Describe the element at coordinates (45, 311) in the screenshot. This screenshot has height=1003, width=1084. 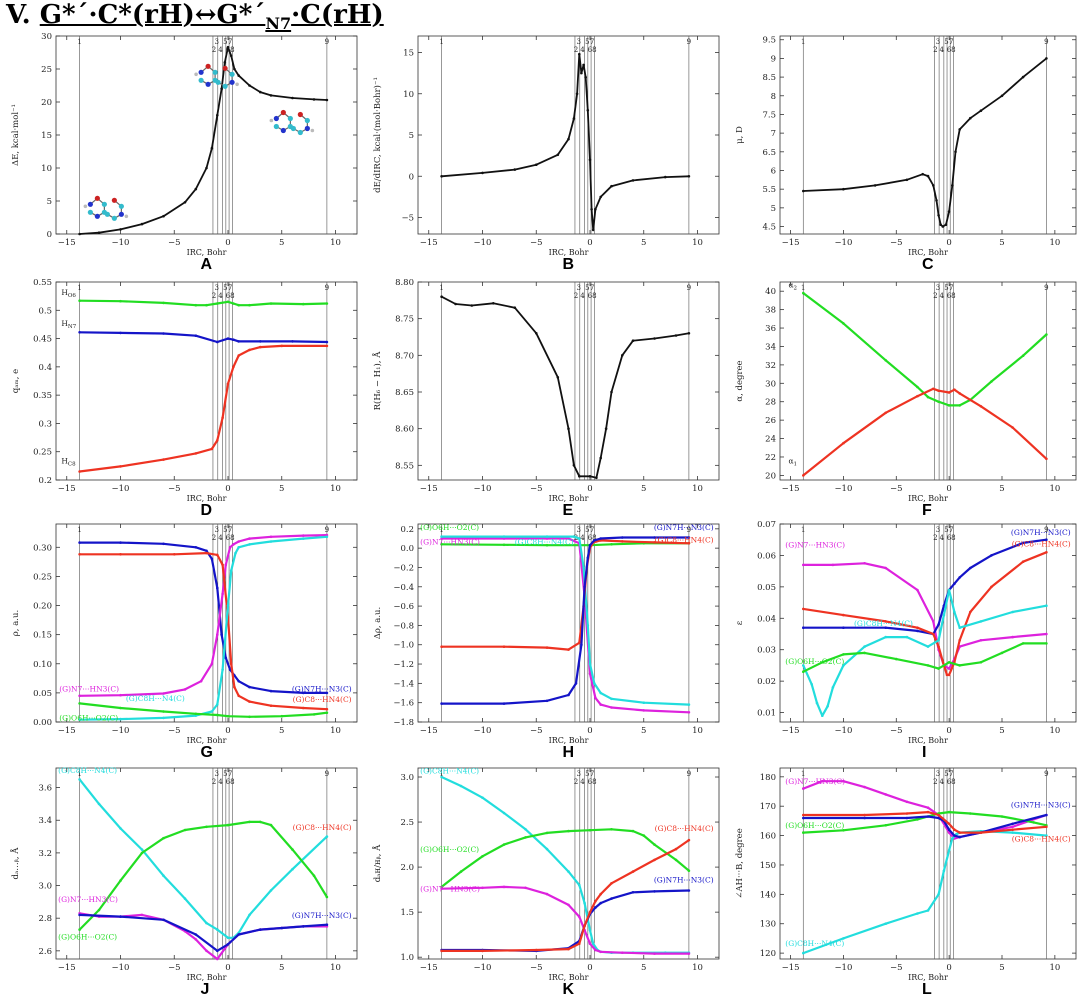
I see `y-tick-label: 0.5` at that location.